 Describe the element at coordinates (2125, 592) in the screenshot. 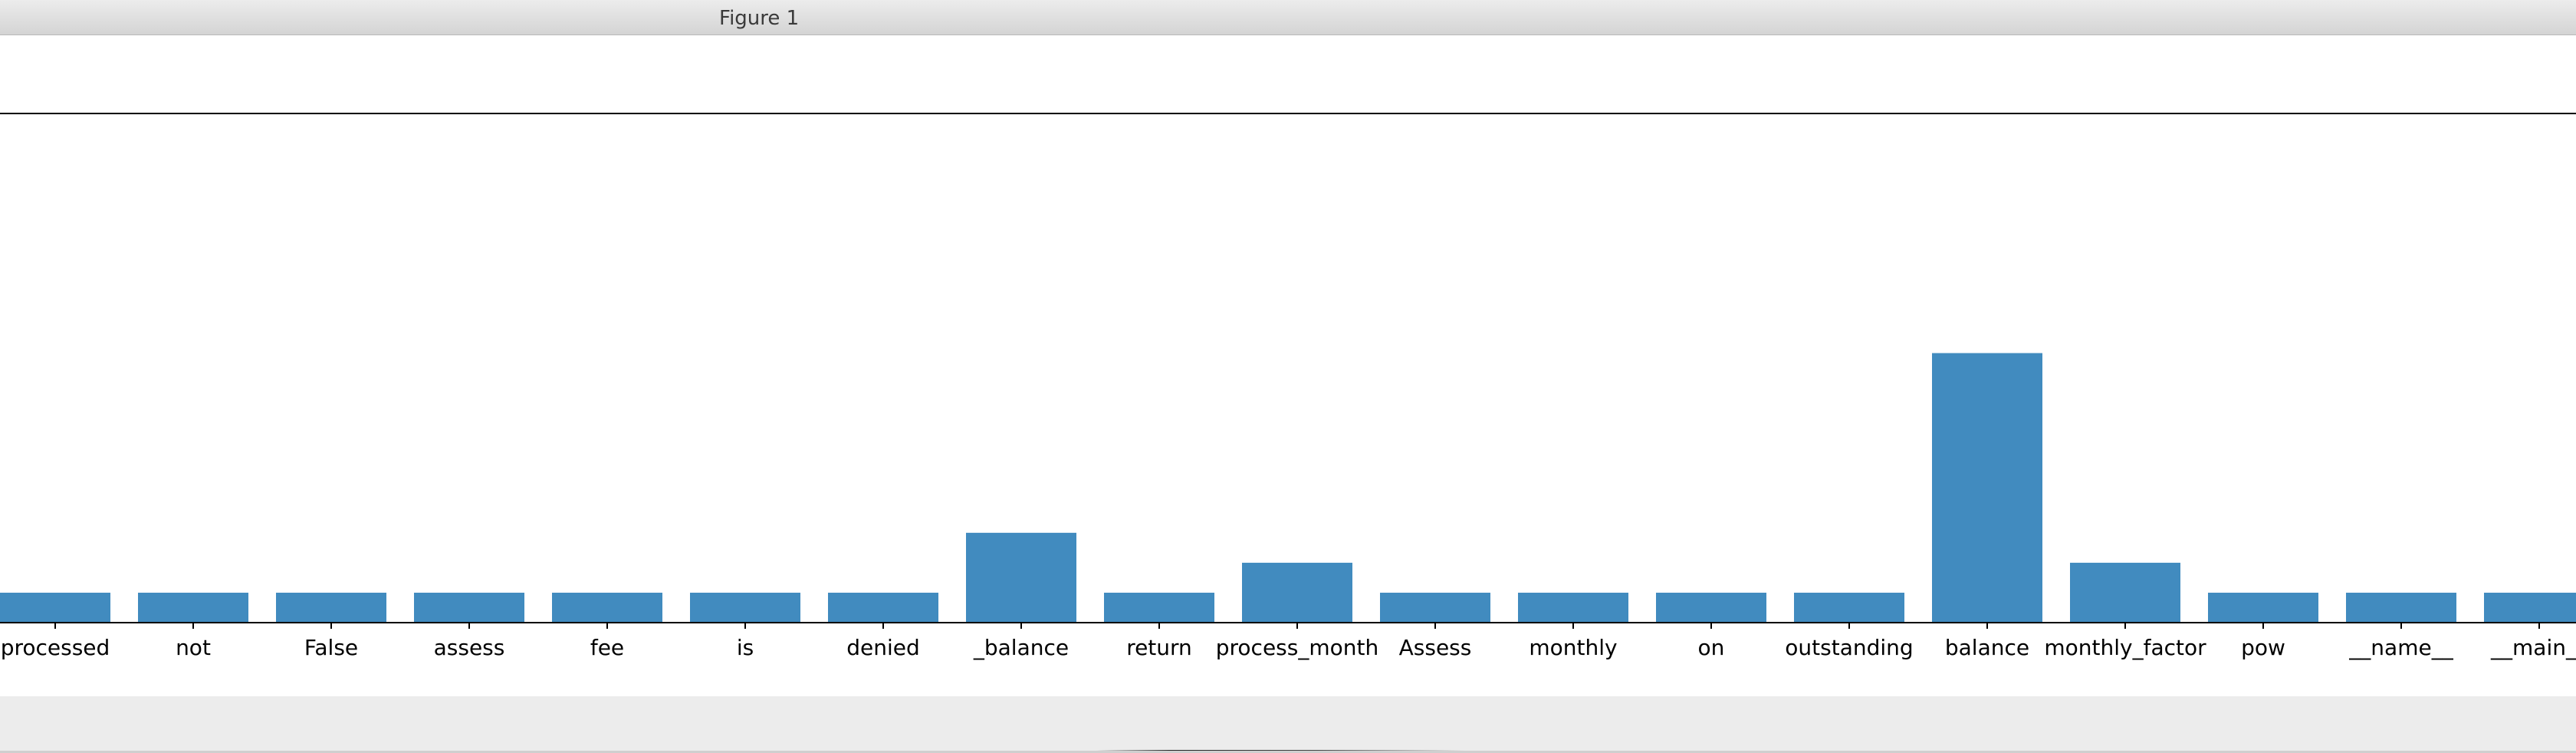

I see `bar-monthly-factor` at that location.